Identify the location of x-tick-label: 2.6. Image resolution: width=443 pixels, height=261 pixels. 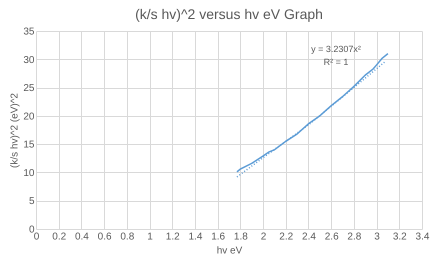
(332, 237).